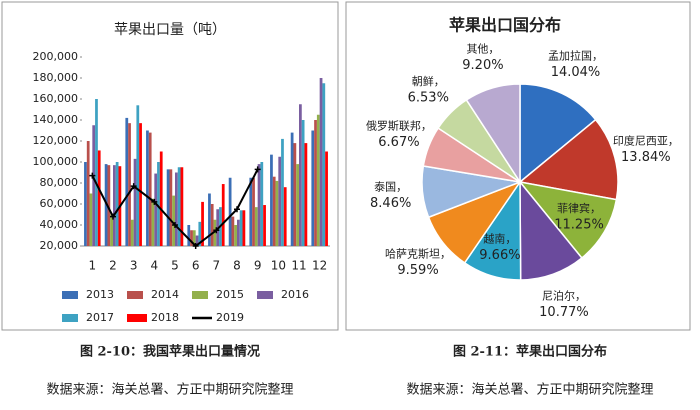 The height and width of the screenshot is (410, 700). What do you see at coordinates (646, 157) in the screenshot?
I see `slice-value: 13.84%` at bounding box center [646, 157].